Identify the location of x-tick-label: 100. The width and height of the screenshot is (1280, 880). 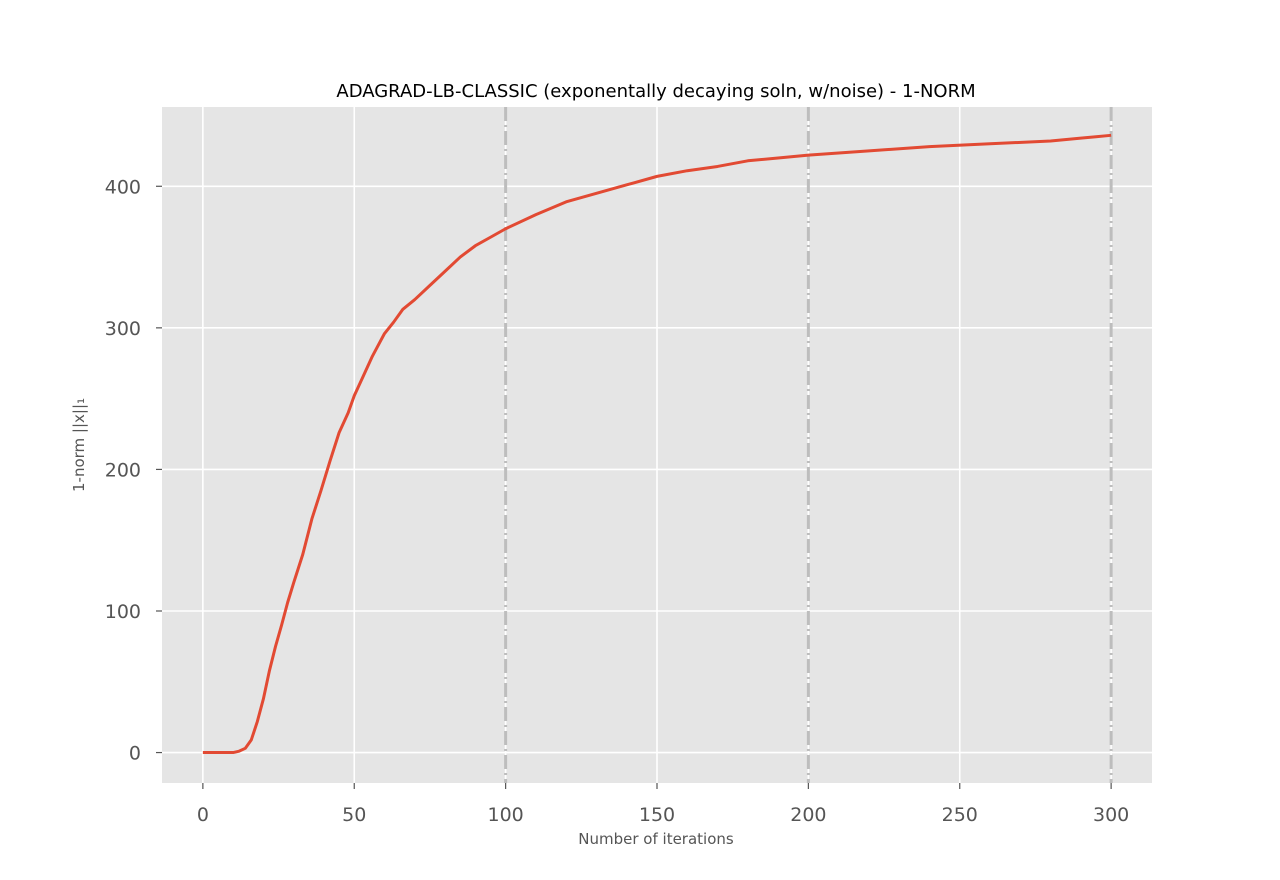
(505, 815).